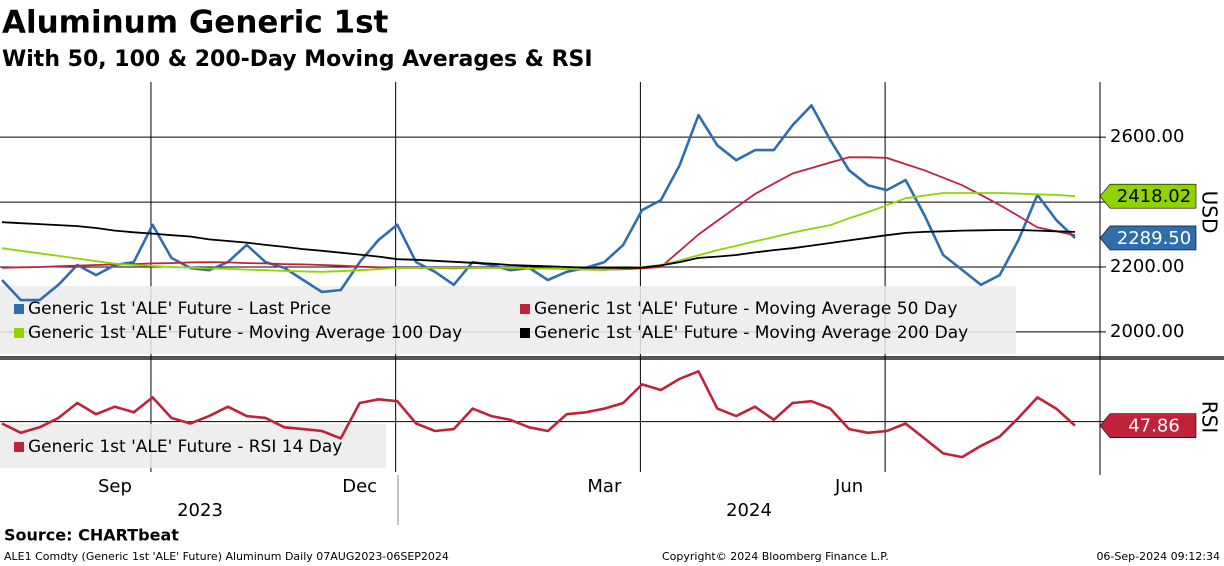 Image resolution: width=1224 pixels, height=566 pixels. Describe the element at coordinates (848, 486) in the screenshot. I see `x-tick-label: Jun` at that location.